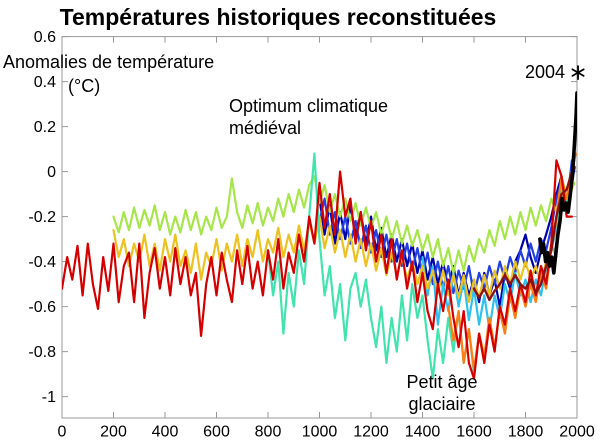 The image size is (600, 443). I want to click on annotation-medieval-line2: médiéval, so click(265, 128).